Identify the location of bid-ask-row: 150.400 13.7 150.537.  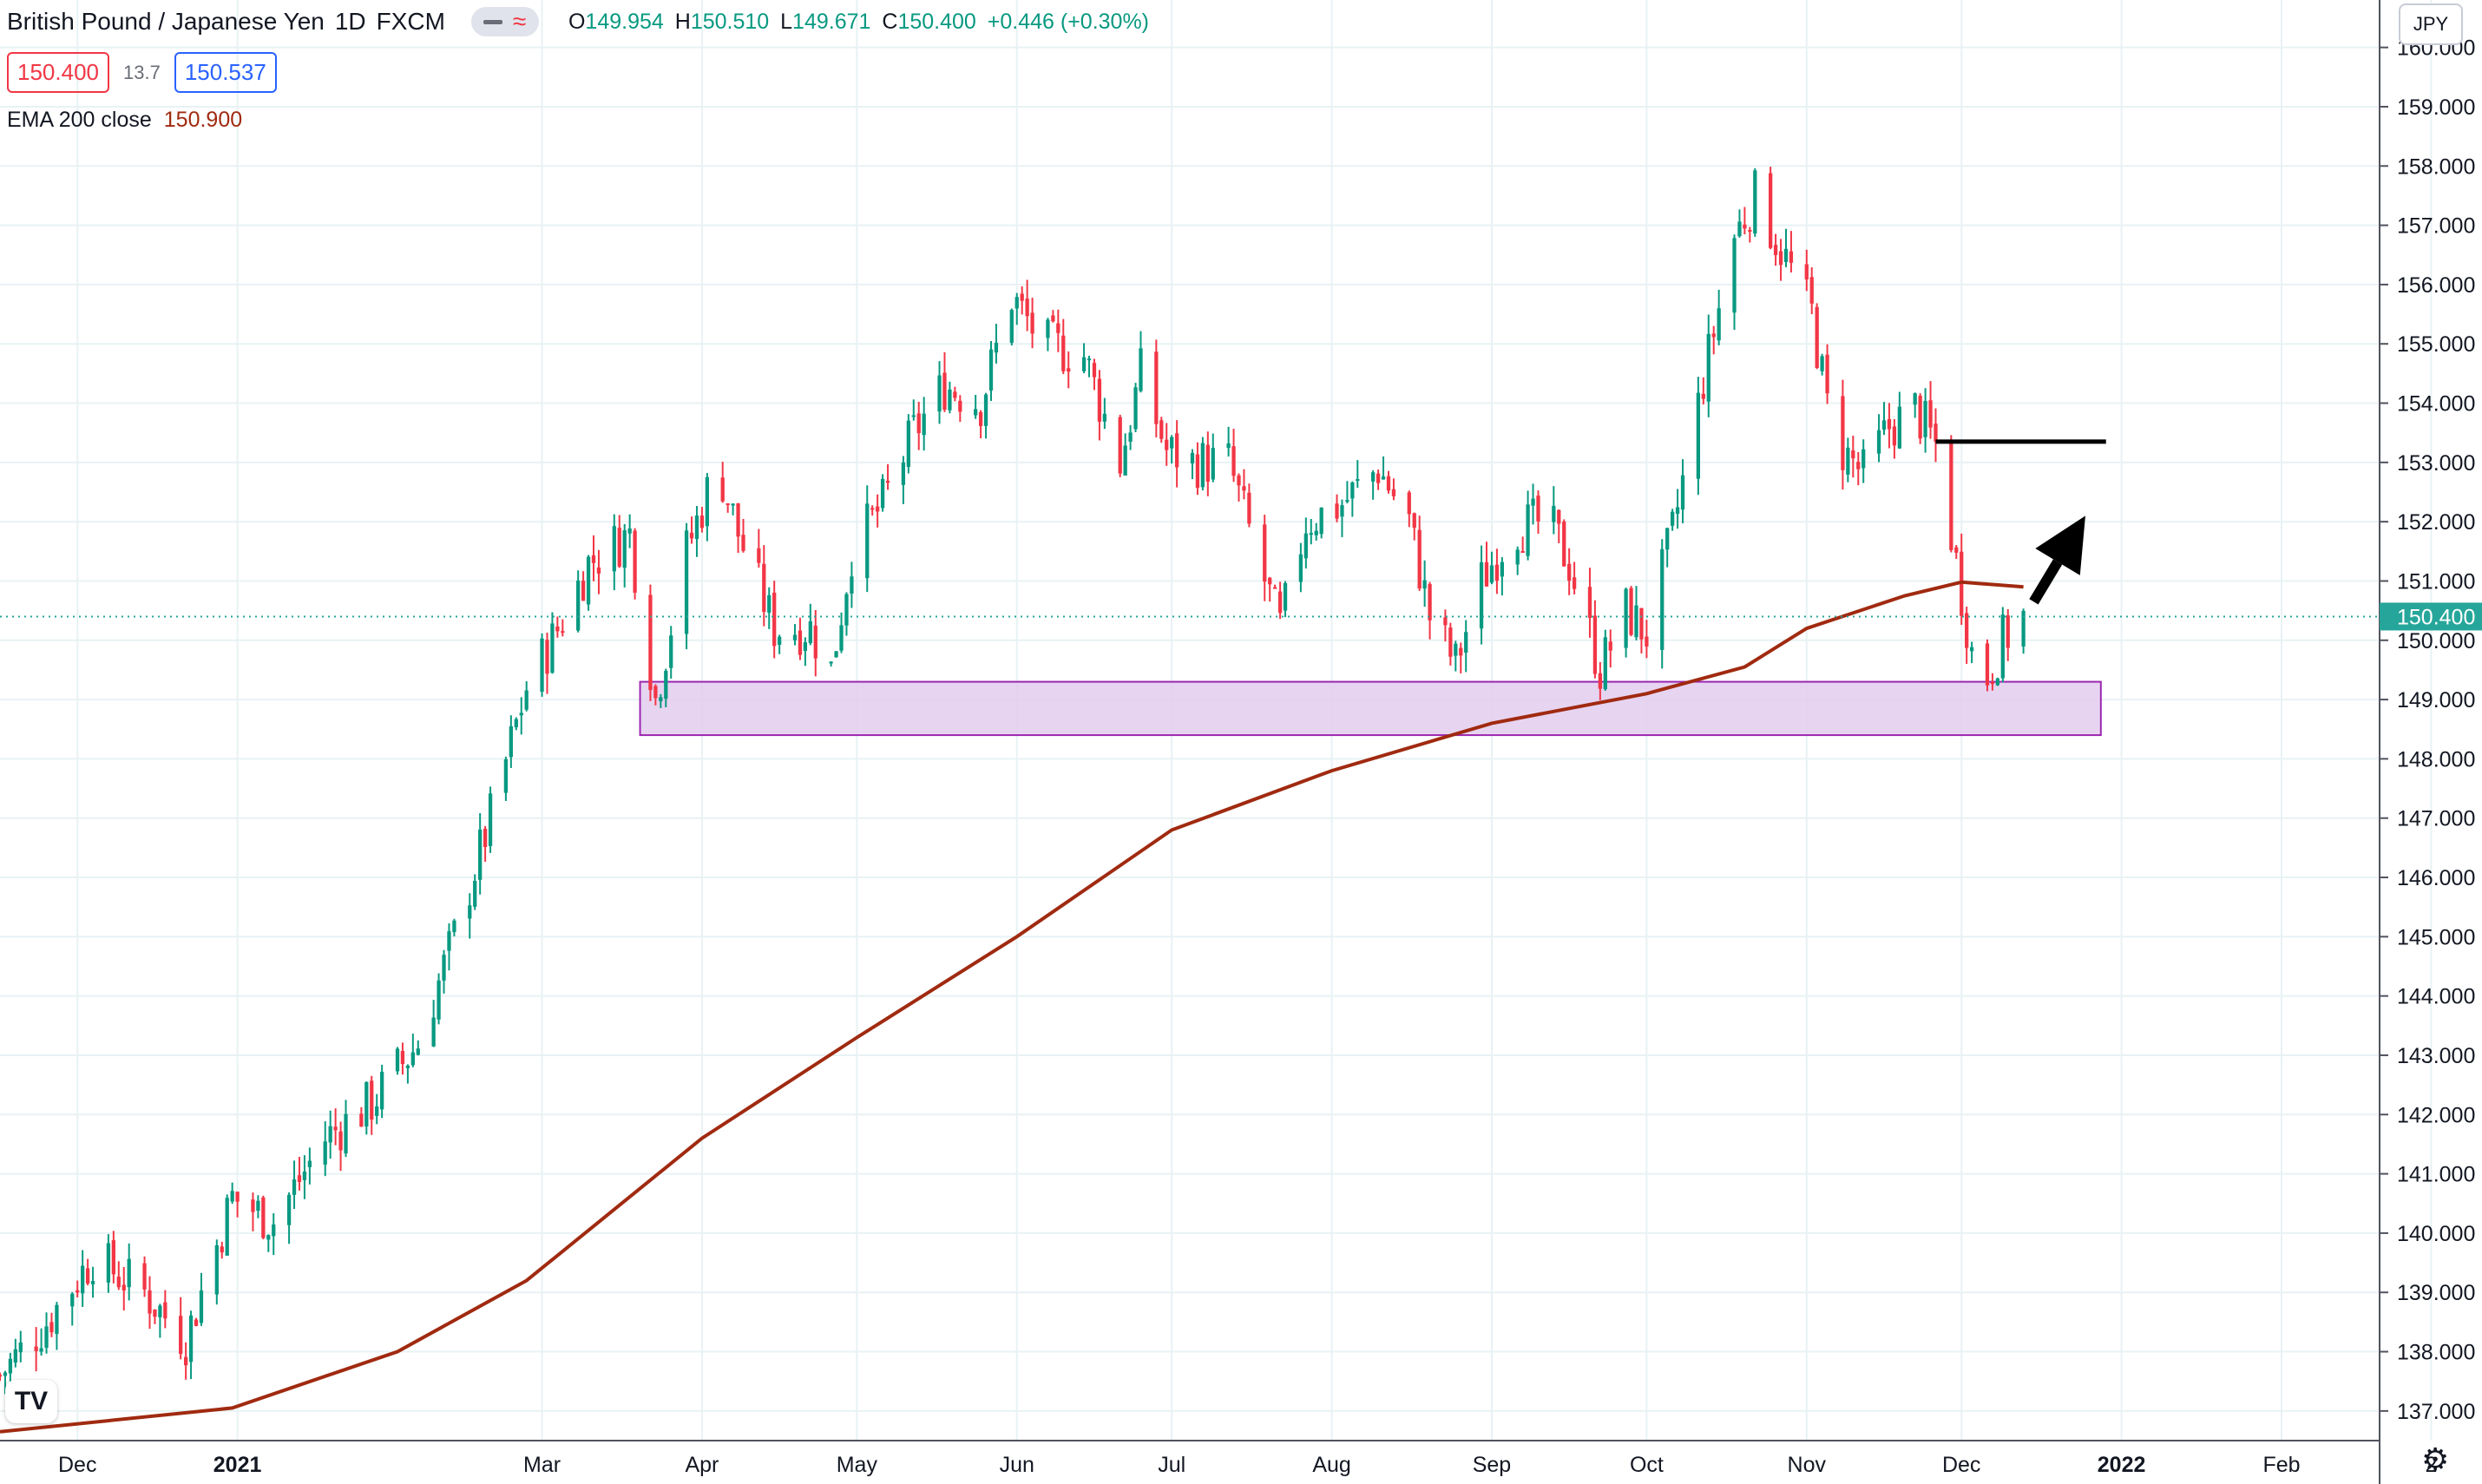
(142, 73).